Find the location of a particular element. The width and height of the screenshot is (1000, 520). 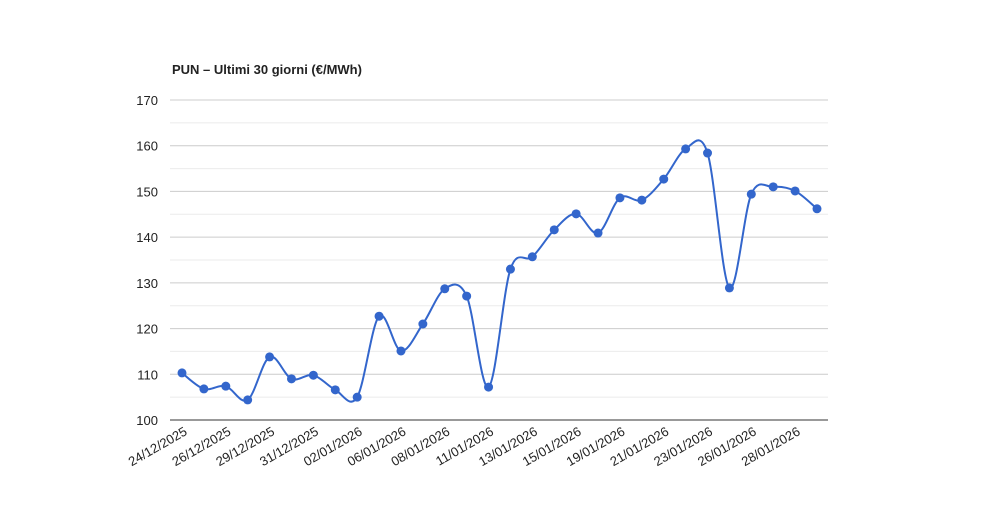

y-tick-label: 100 is located at coordinates (147, 420).